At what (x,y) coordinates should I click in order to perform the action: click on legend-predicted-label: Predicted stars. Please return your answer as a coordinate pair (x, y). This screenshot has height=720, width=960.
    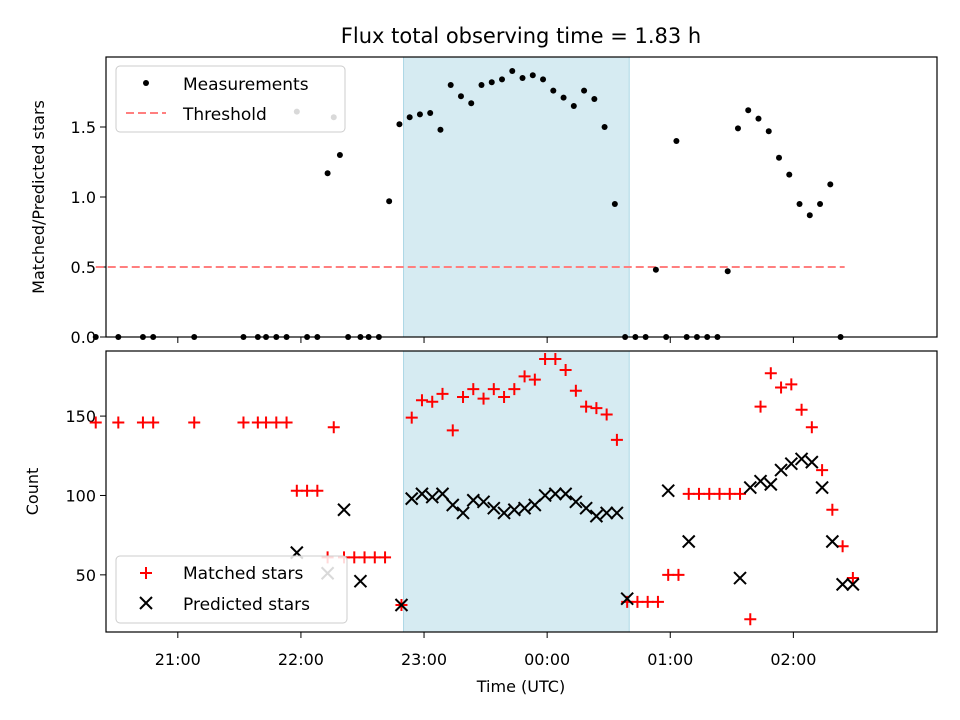
    Looking at the image, I should click on (246, 605).